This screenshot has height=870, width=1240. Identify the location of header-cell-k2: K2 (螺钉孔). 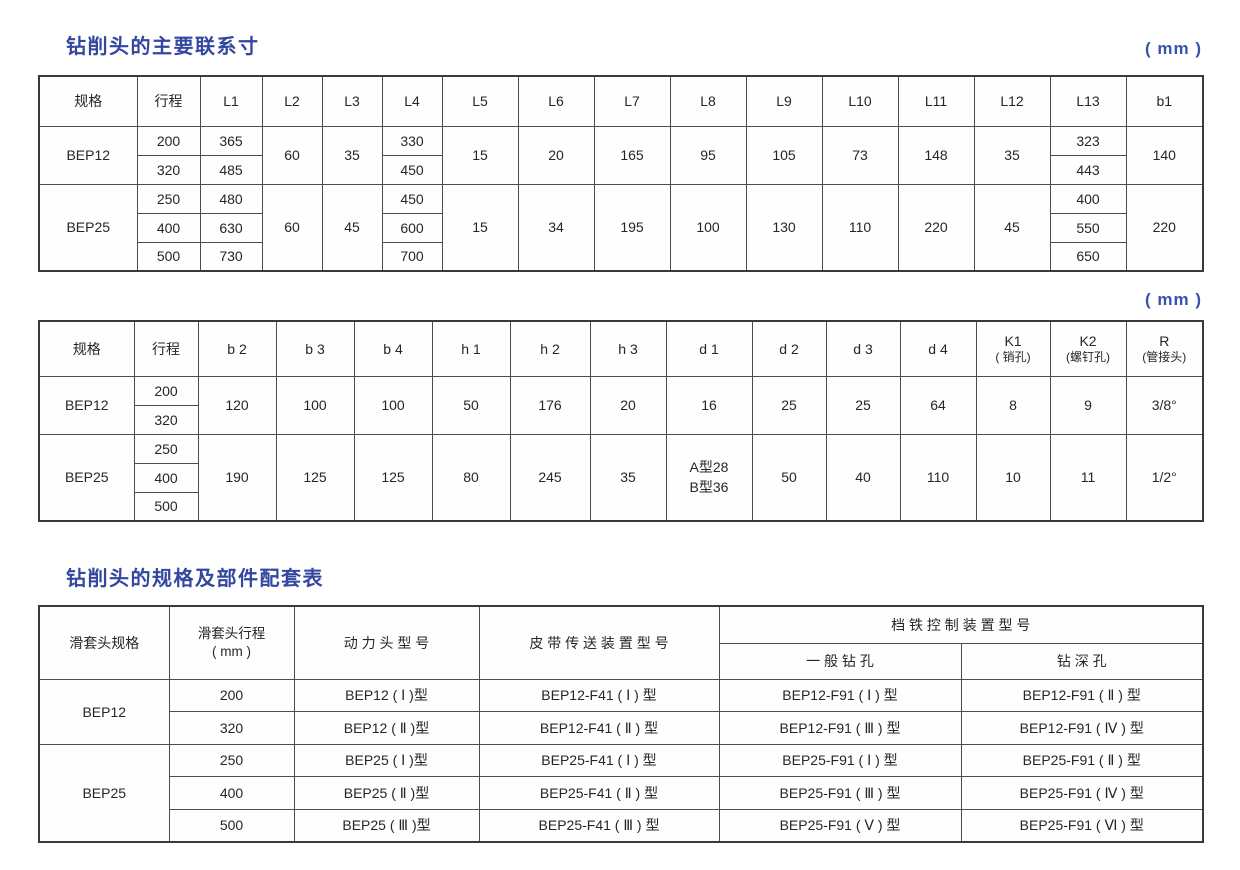
(1088, 348).